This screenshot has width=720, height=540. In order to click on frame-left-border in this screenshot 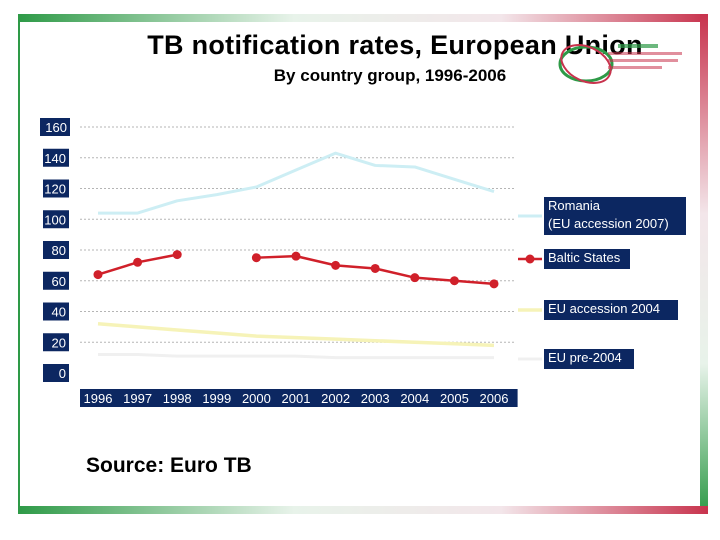, I will do `click(19, 264)`.